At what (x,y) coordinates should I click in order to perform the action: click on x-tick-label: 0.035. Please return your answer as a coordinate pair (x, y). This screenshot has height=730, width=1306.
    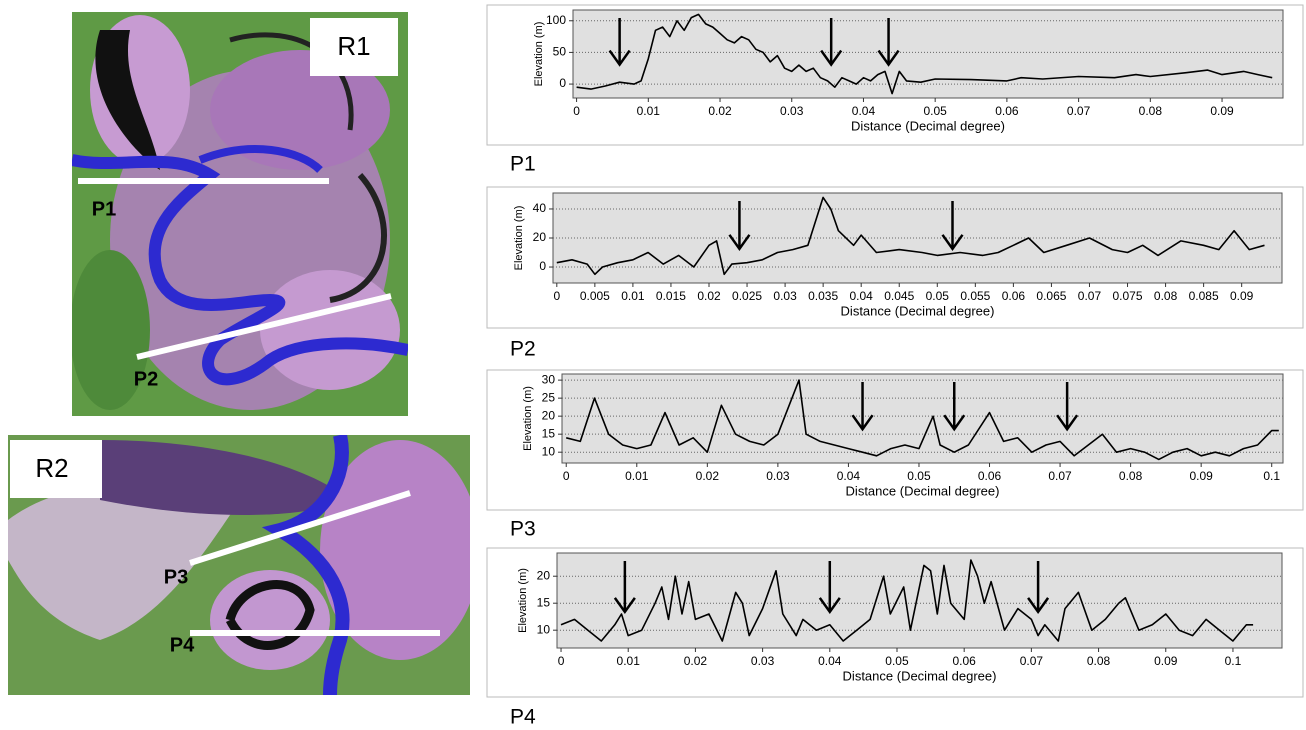
    Looking at the image, I should click on (823, 296).